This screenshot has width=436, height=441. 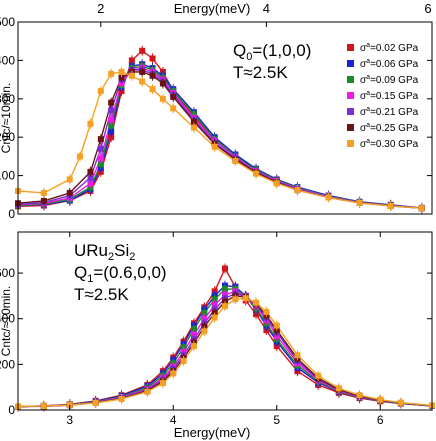 I want to click on y-tick-label: 300, so click(x=7, y=99).